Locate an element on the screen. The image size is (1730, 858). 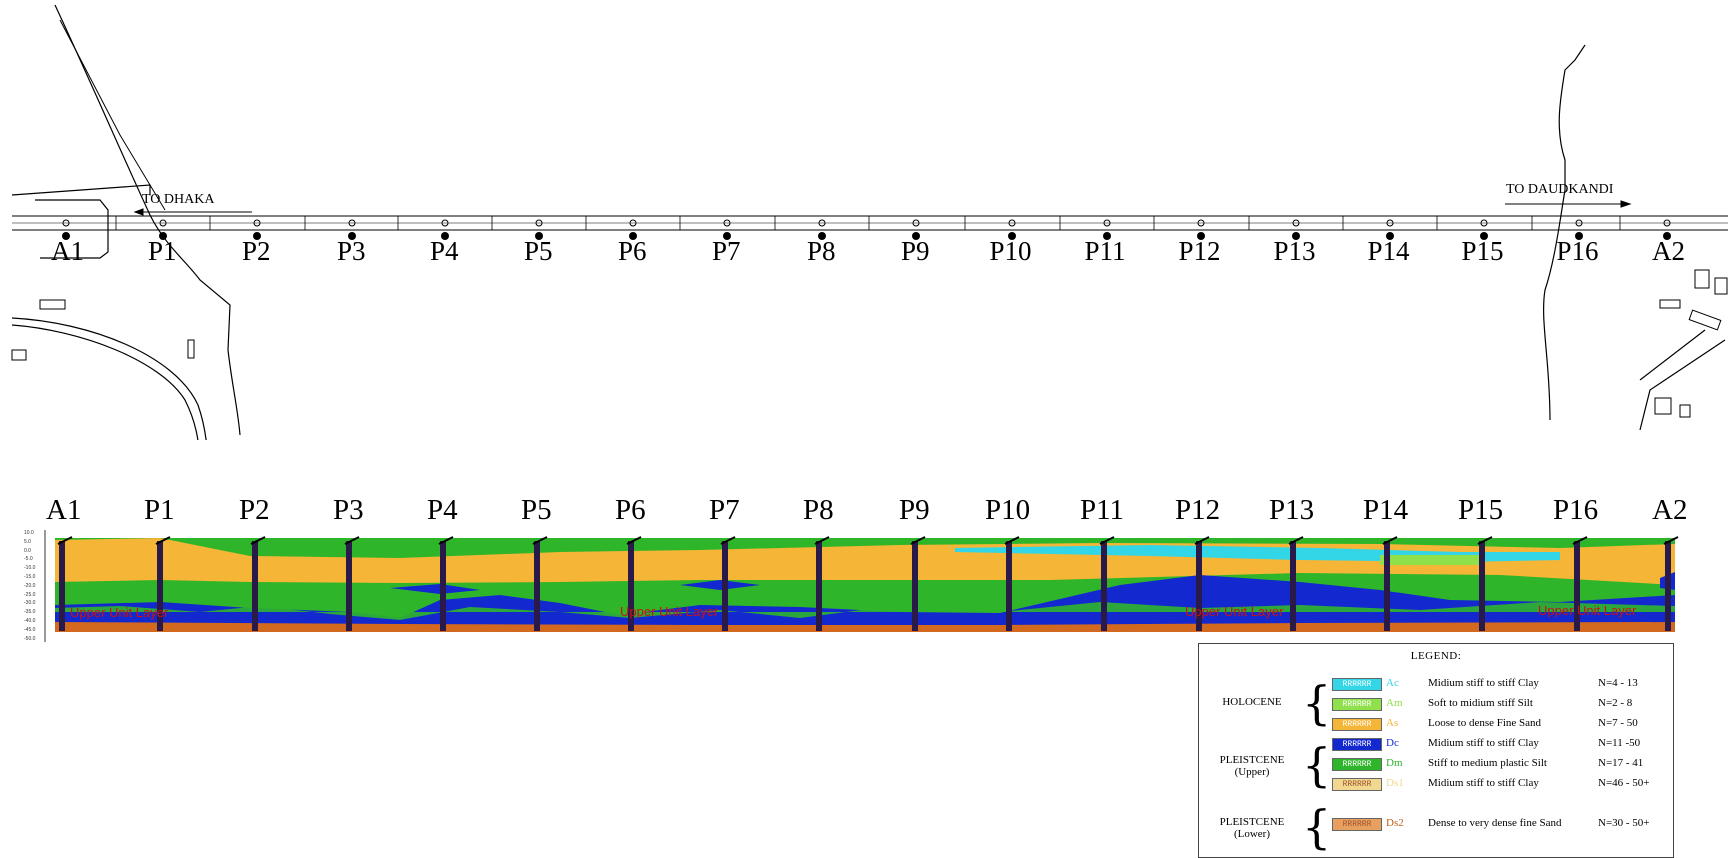
section-pier-label: P7 is located at coordinates (724, 510).